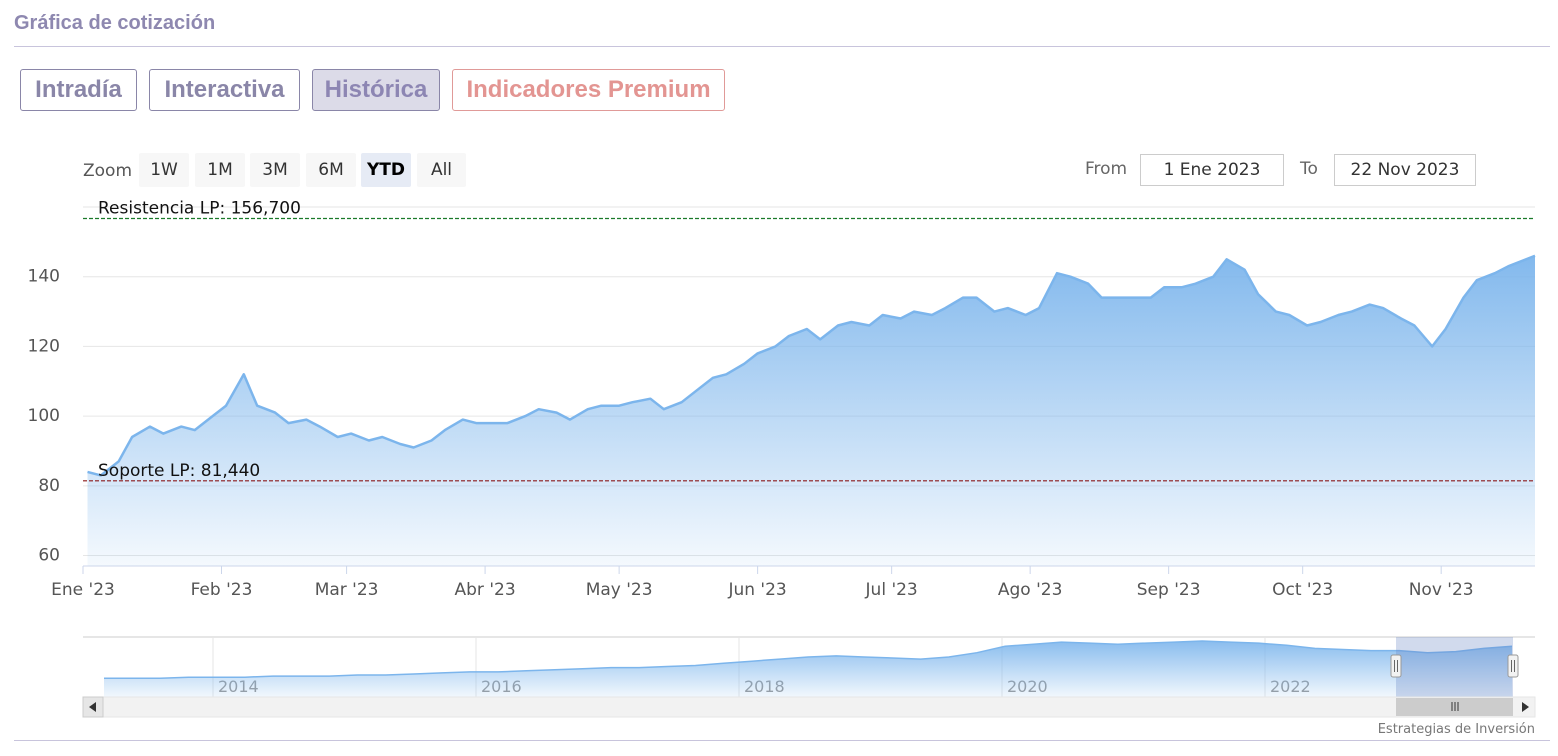 The image size is (1558, 756). Describe the element at coordinates (1513, 666) in the screenshot. I see `navigator-right-handle` at that location.